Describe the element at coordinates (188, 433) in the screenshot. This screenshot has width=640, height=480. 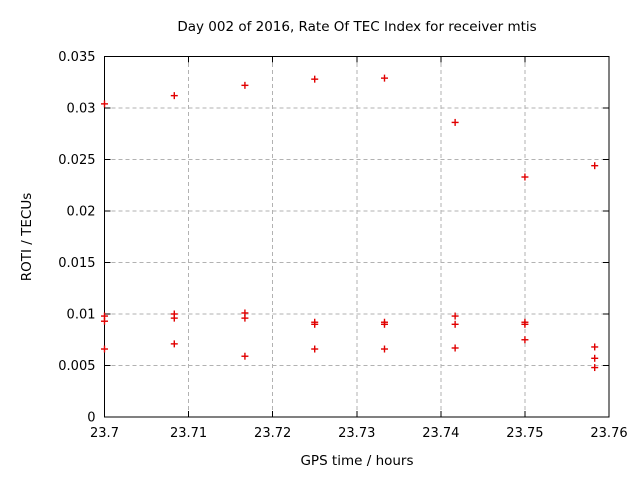
I see `x-tick-label: 23.71` at that location.